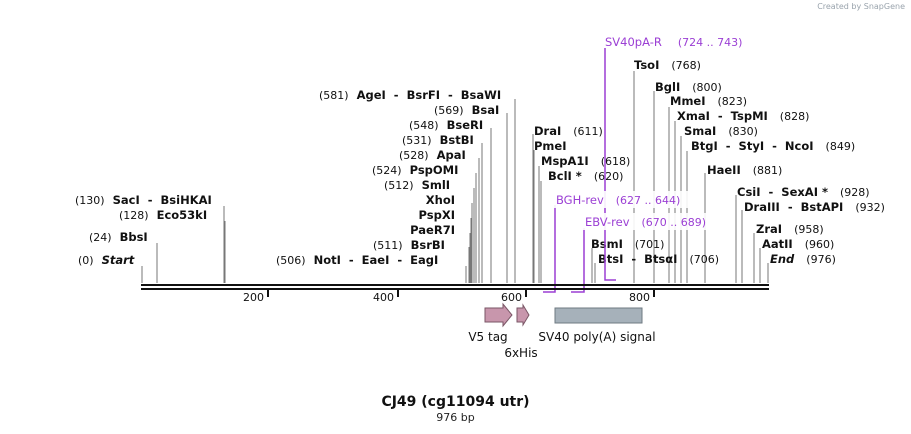 The height and width of the screenshot is (434, 911). I want to click on features: V5 tag 6xHis SV40 poly(A) signal, so click(562, 331).